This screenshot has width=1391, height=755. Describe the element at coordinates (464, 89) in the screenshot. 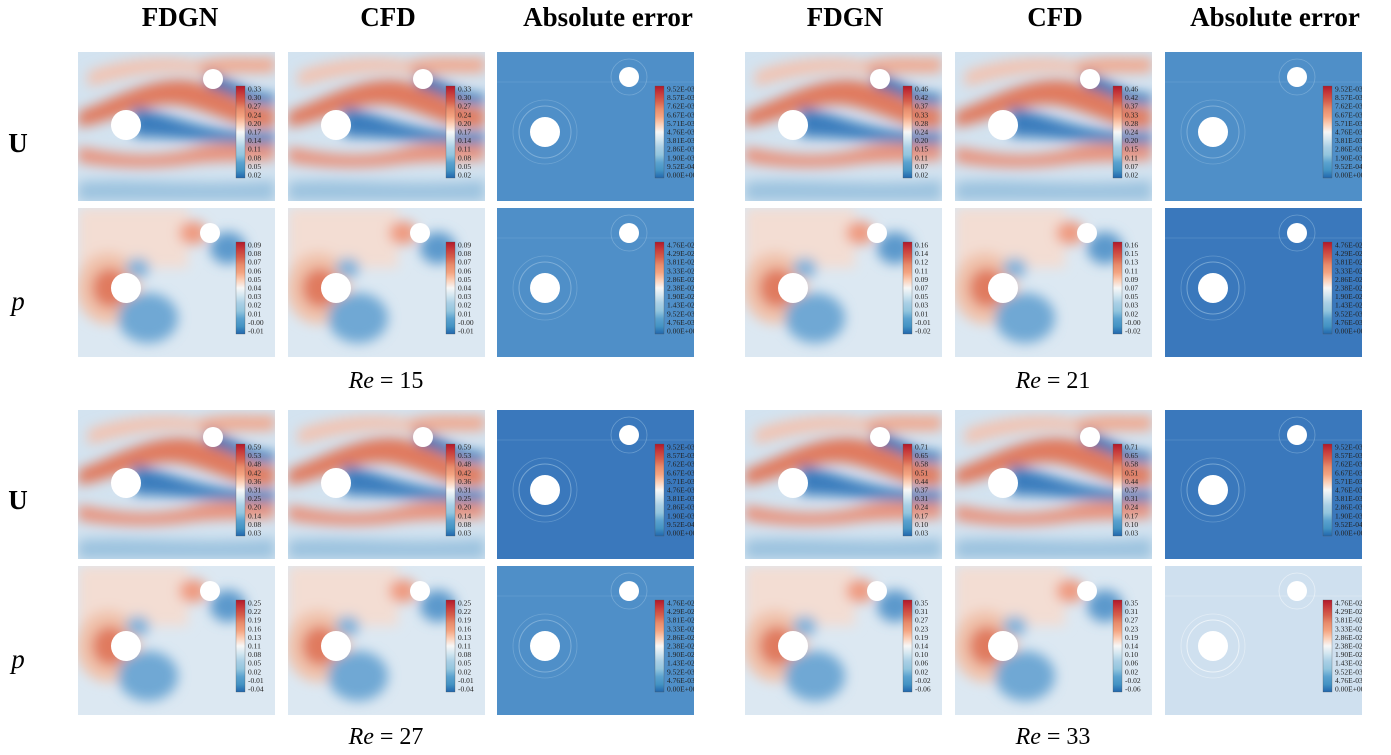

I see `colorbar-tick-label: 0.33` at that location.